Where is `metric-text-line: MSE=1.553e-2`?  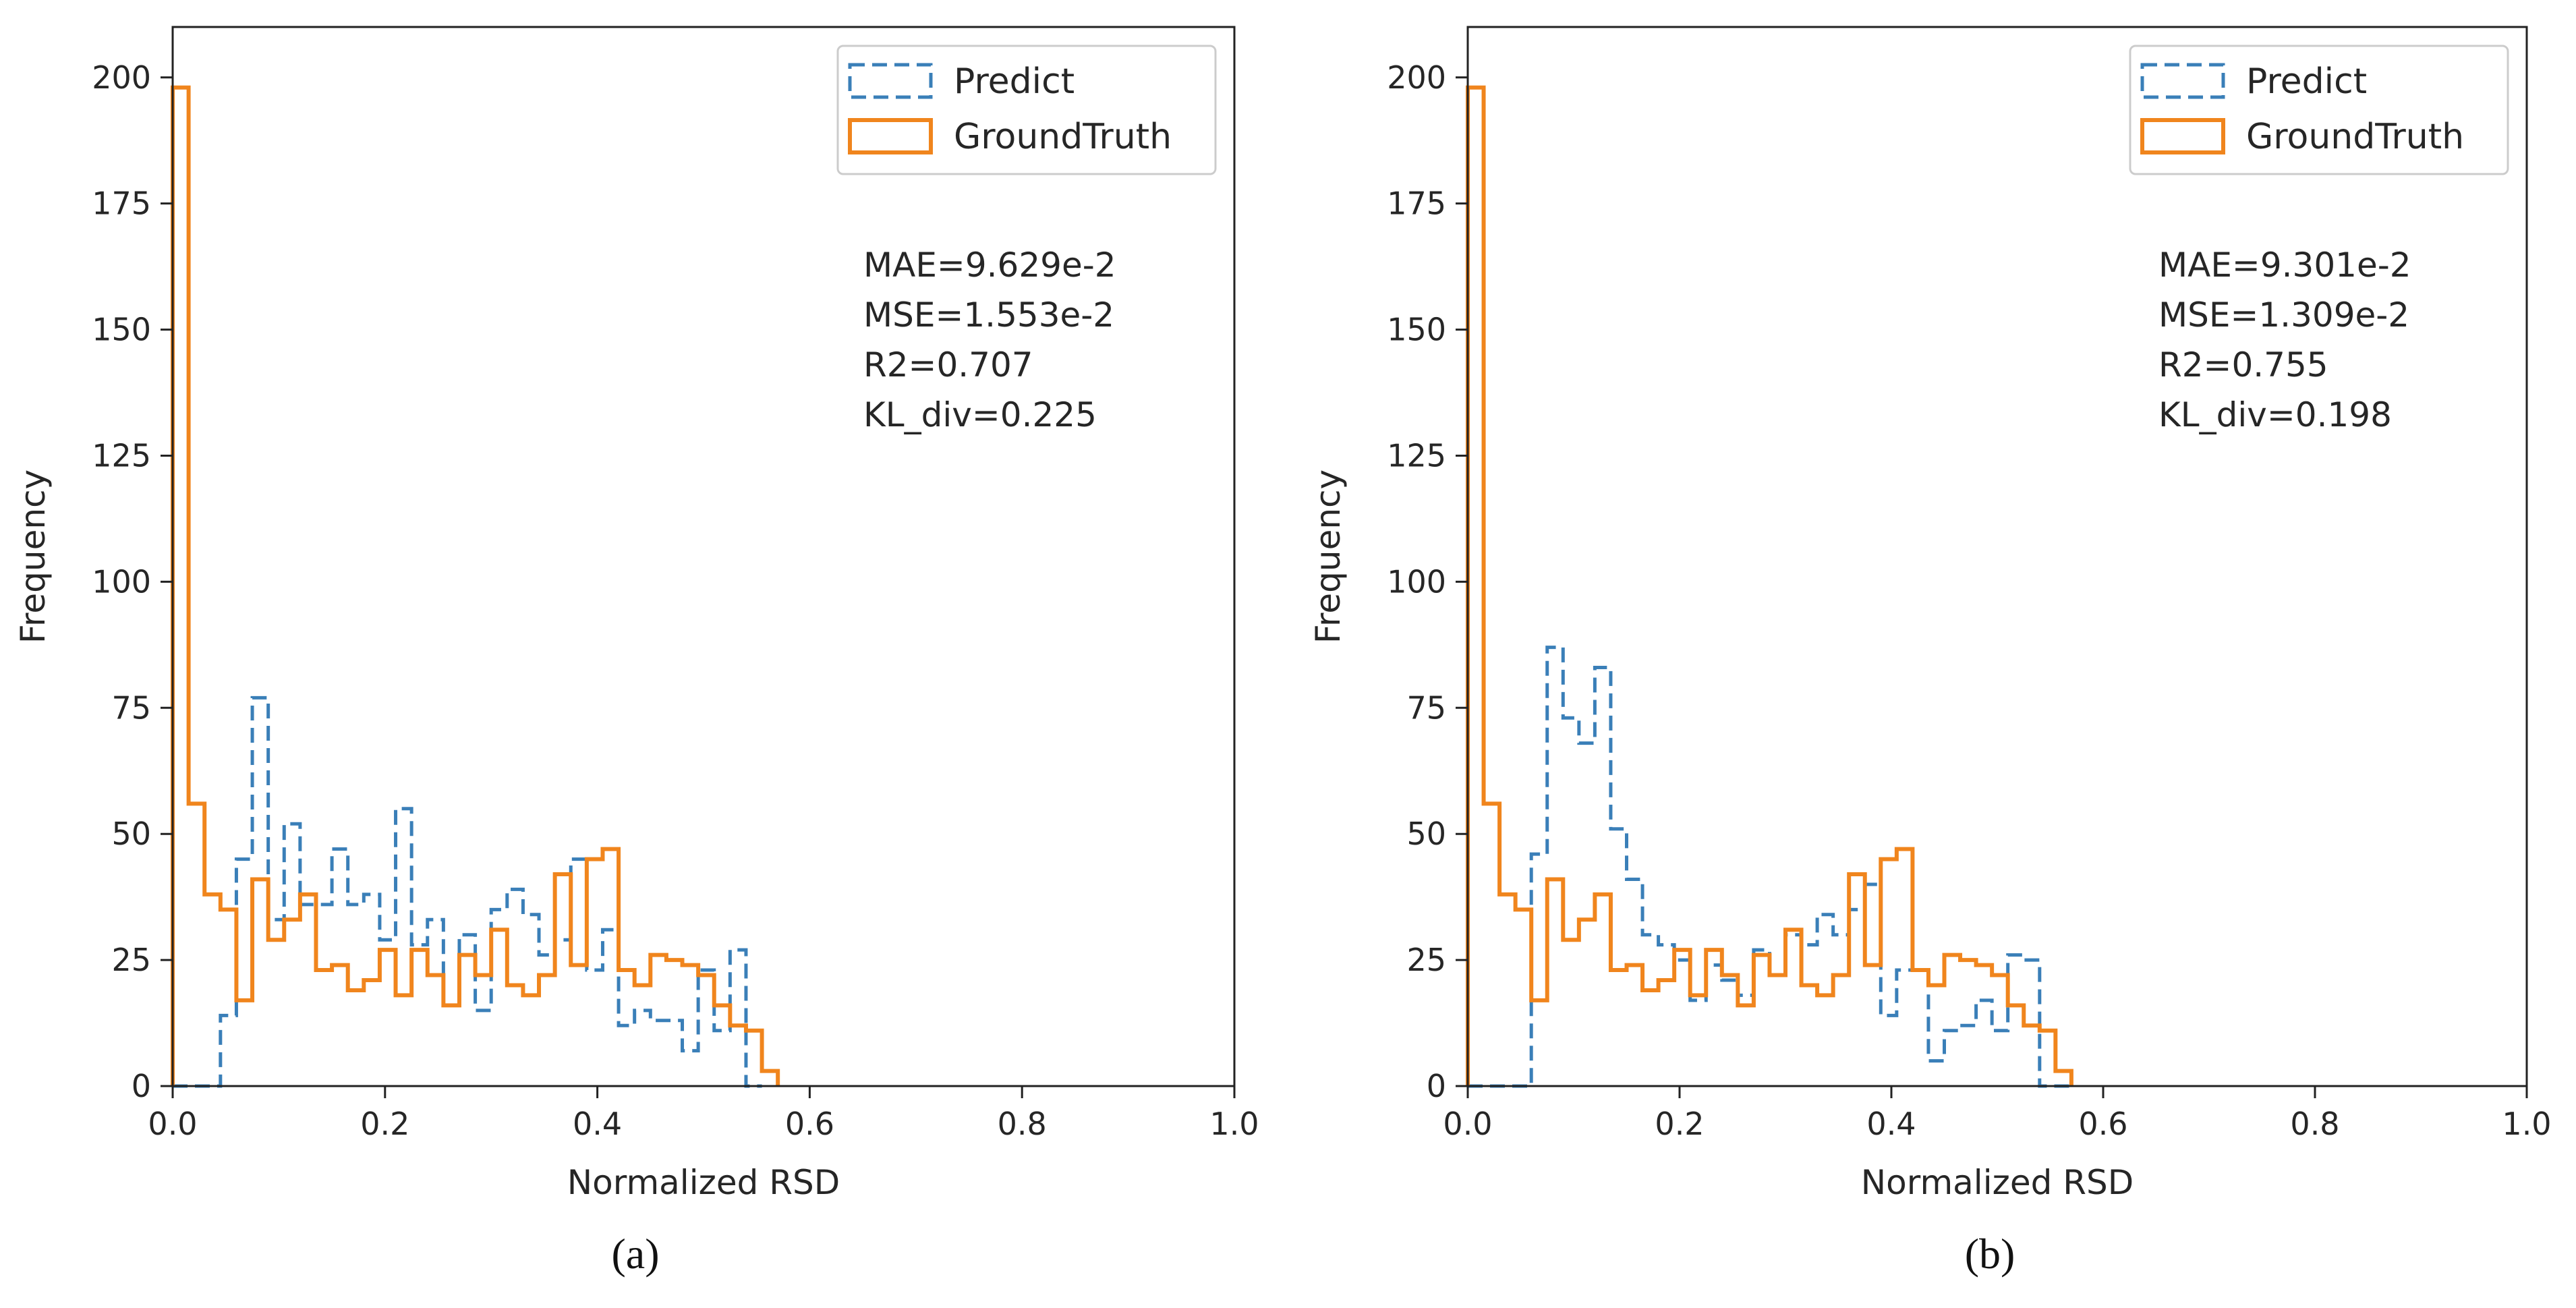 metric-text-line: MSE=1.553e-2 is located at coordinates (988, 315).